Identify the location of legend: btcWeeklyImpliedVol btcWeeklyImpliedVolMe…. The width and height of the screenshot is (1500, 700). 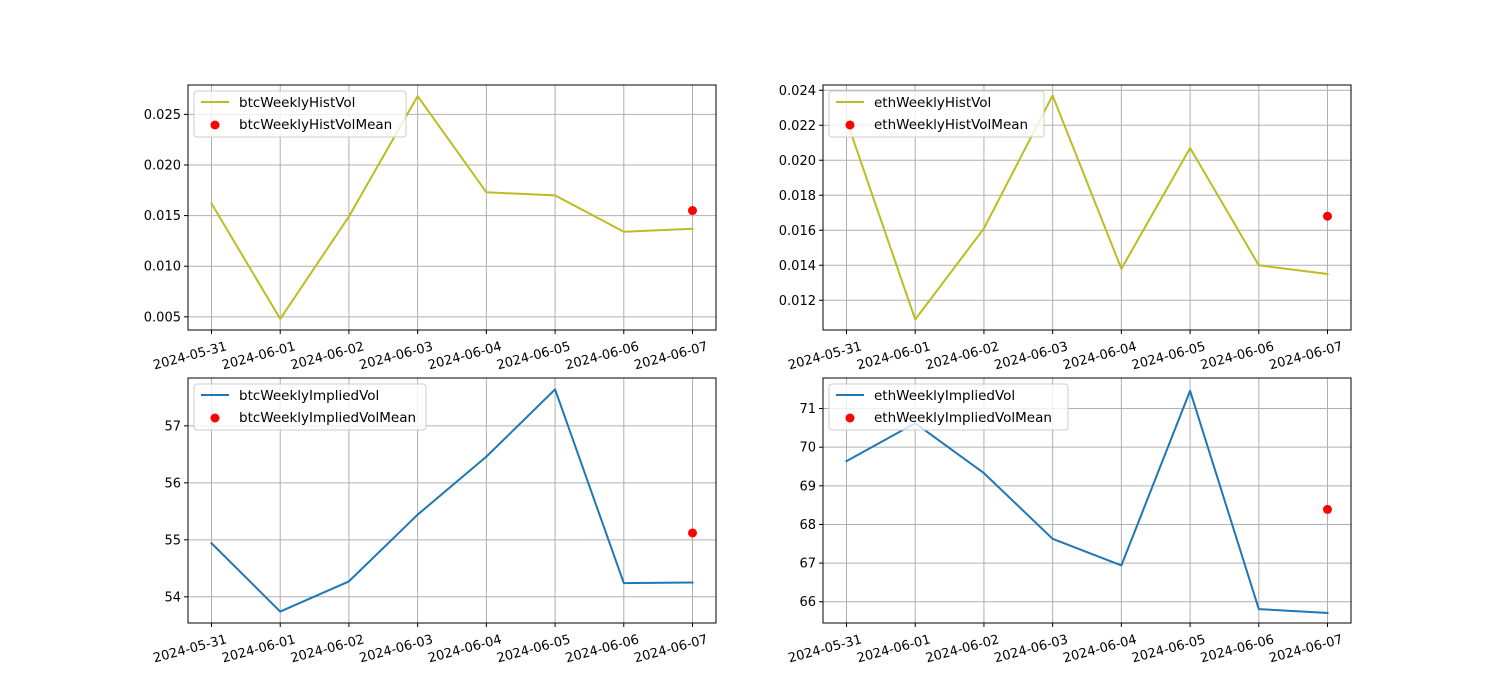
(310, 407).